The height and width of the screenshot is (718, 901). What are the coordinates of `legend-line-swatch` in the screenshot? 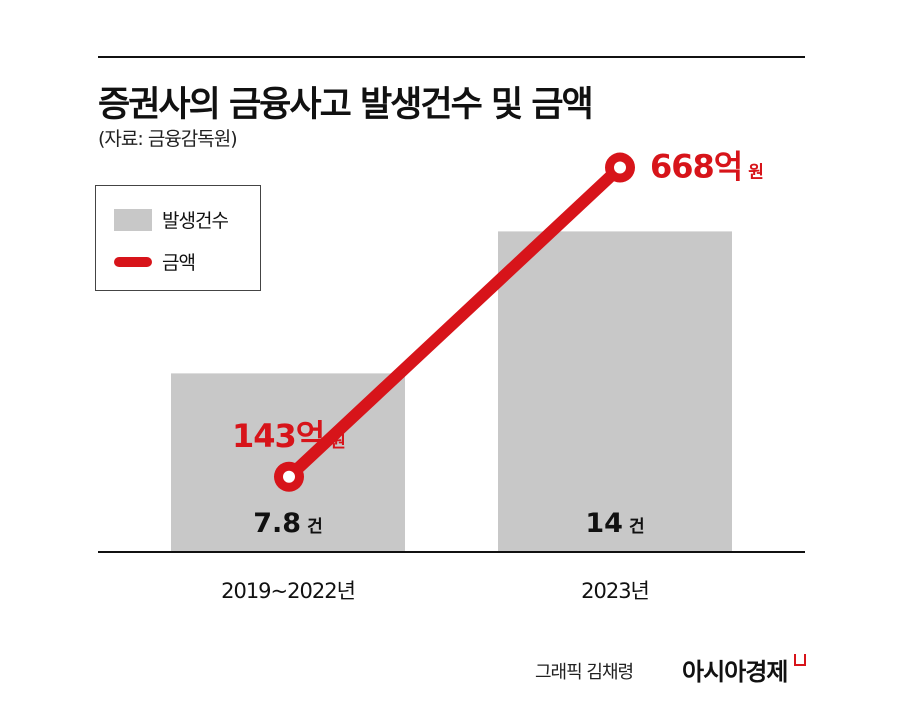 It's located at (133, 261).